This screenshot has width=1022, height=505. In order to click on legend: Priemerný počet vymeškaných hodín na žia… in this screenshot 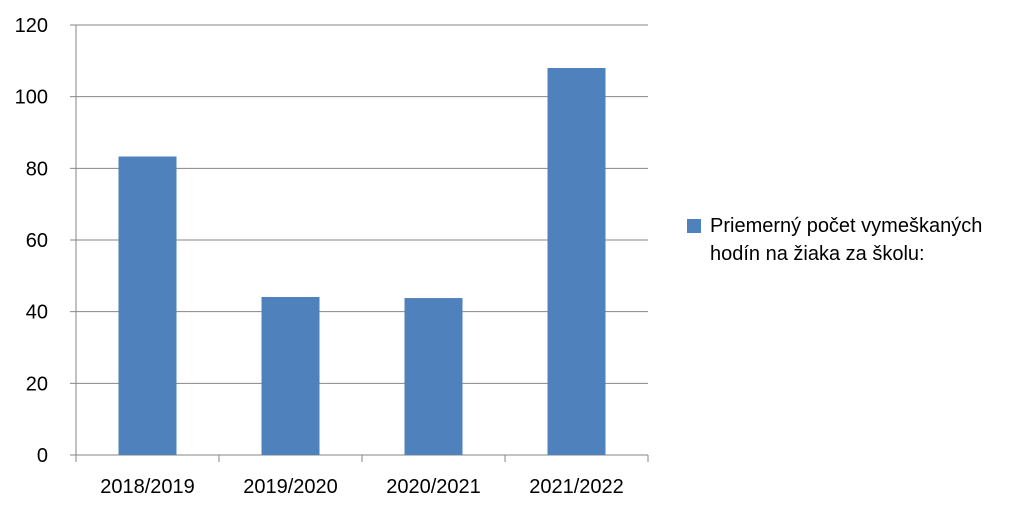, I will do `click(852, 240)`.